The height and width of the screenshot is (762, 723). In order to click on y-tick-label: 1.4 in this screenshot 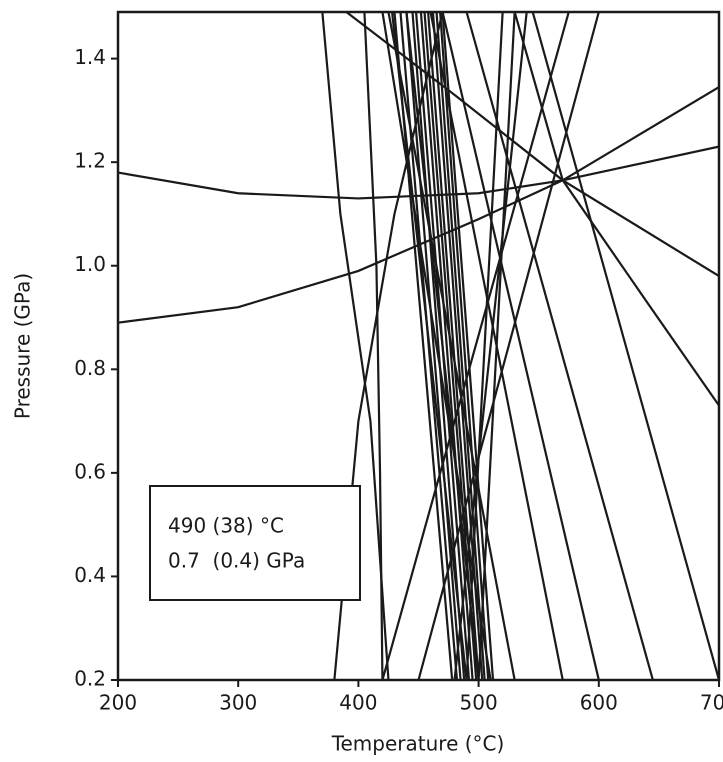, I will do `click(90, 57)`.